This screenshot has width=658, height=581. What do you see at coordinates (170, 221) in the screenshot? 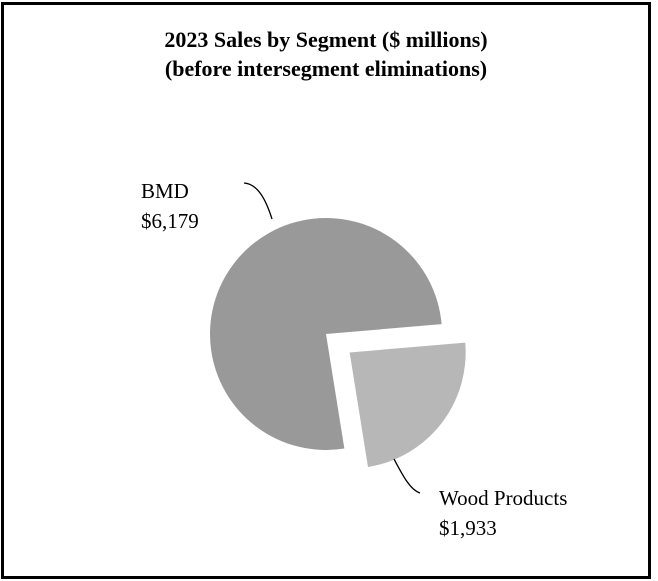
I see `slice-value-bmd: $6,179` at bounding box center [170, 221].